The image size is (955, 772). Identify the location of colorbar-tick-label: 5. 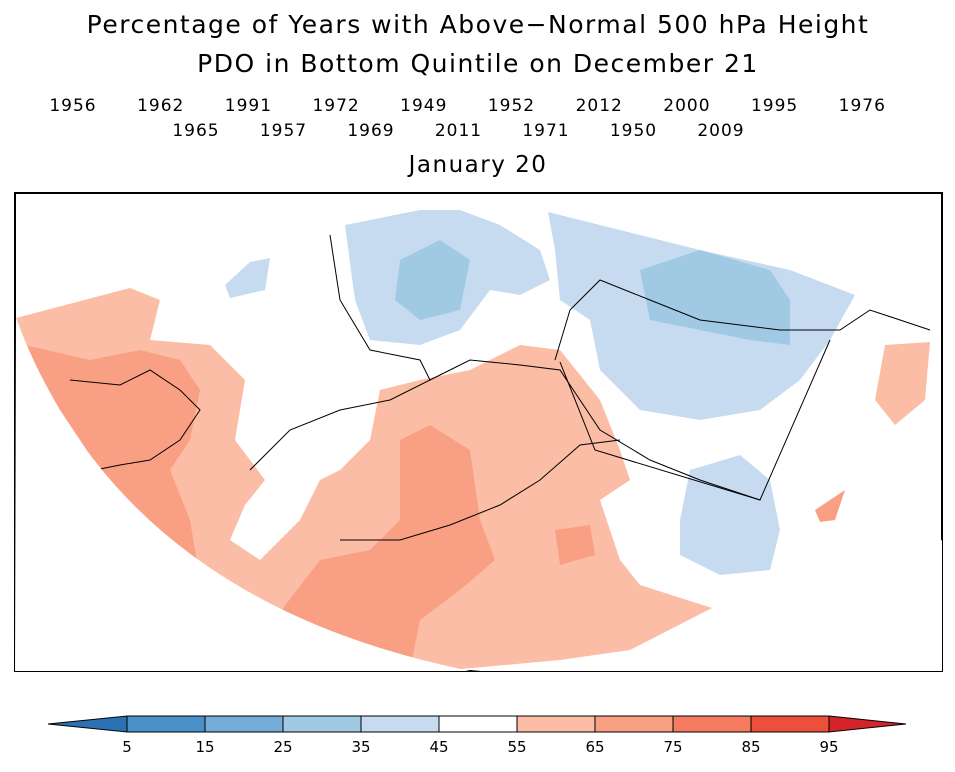
(127, 747).